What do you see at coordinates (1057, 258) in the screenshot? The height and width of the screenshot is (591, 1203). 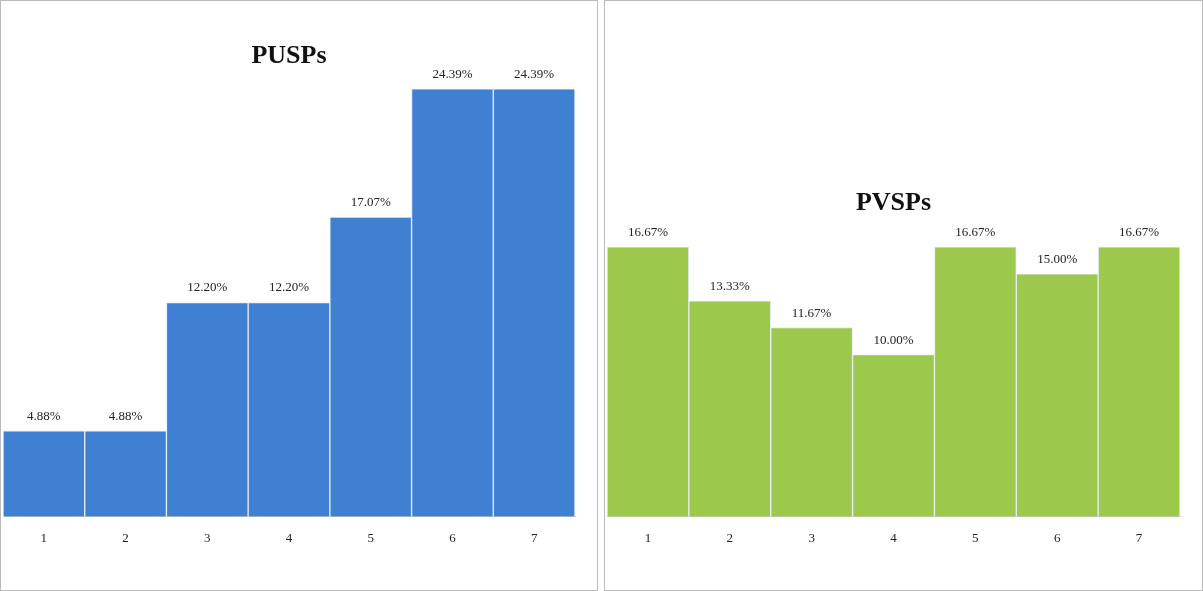 I see `data-label: 15.00%` at bounding box center [1057, 258].